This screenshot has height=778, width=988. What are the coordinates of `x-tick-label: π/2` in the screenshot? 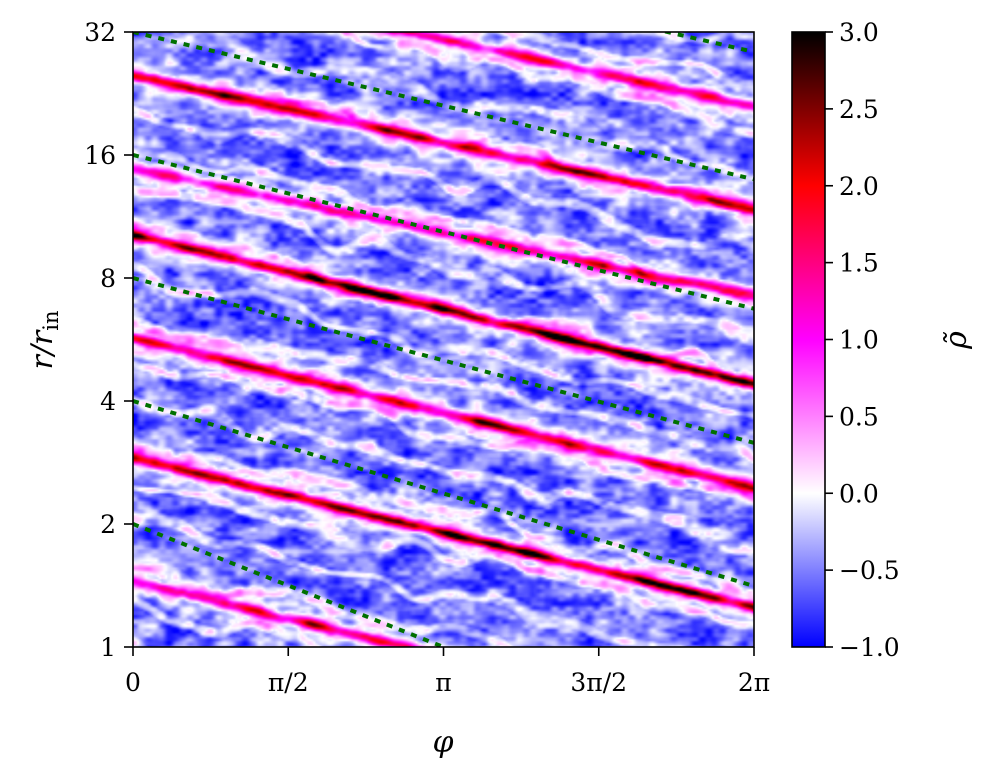 It's located at (288, 682).